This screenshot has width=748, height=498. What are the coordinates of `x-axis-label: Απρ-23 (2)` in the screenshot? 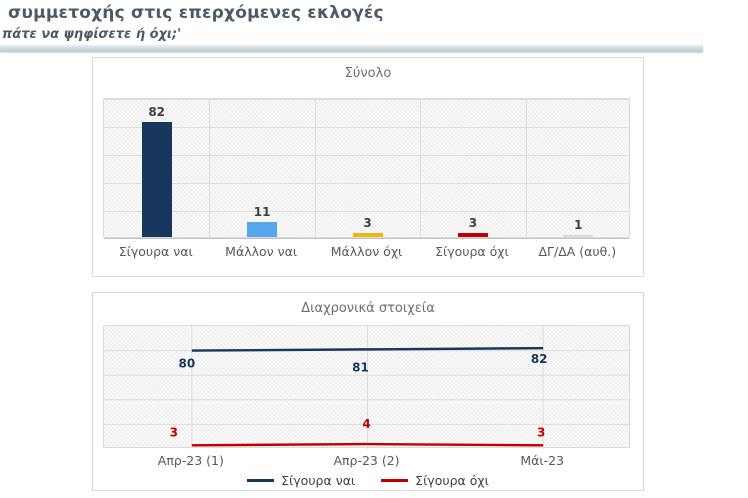 It's located at (366, 460).